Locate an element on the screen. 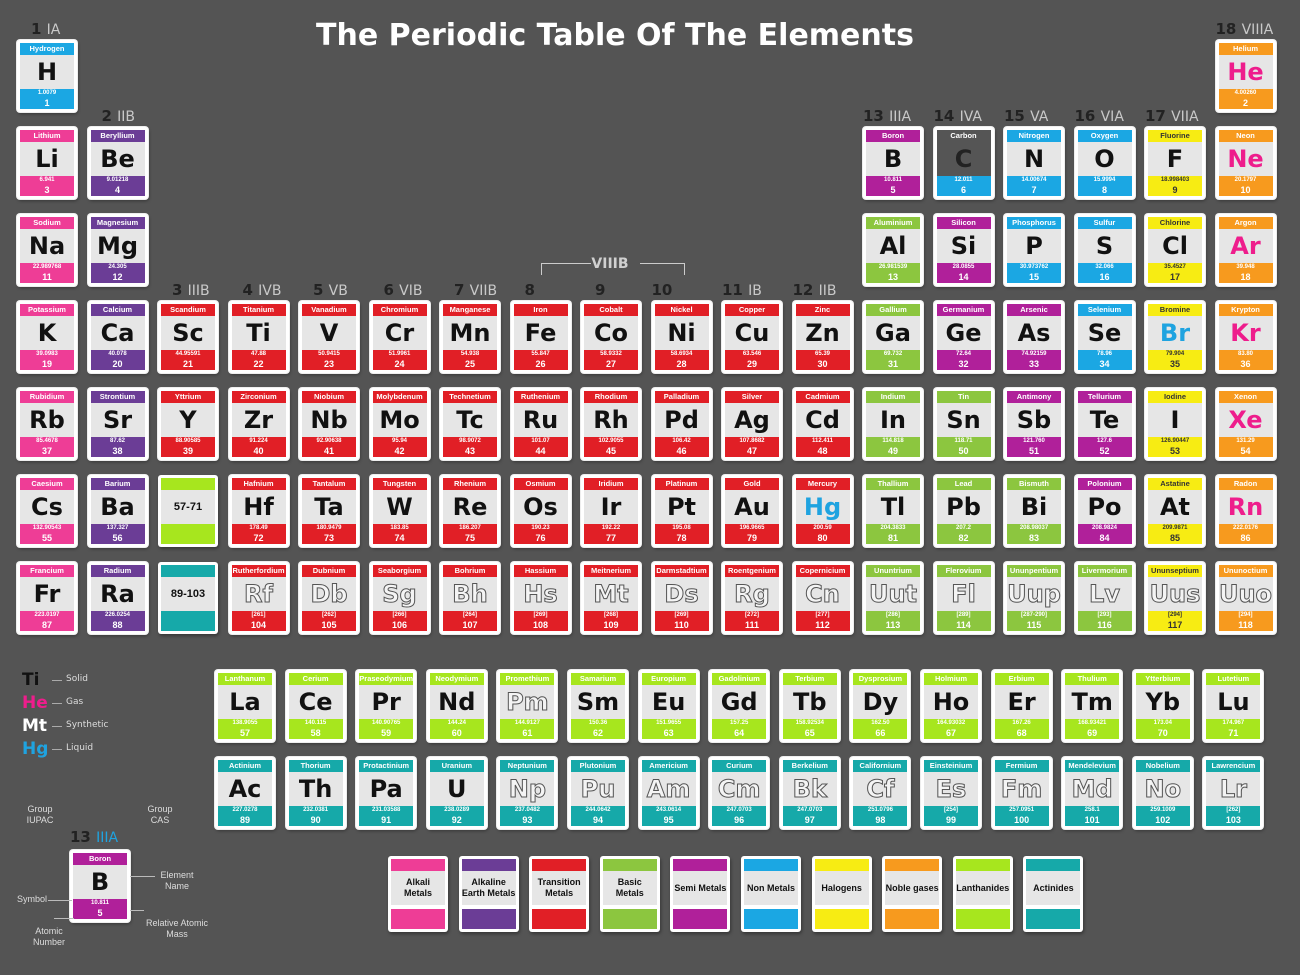  element-tile-fm: Fermium Fm 257.0951 100 is located at coordinates (1021, 793).